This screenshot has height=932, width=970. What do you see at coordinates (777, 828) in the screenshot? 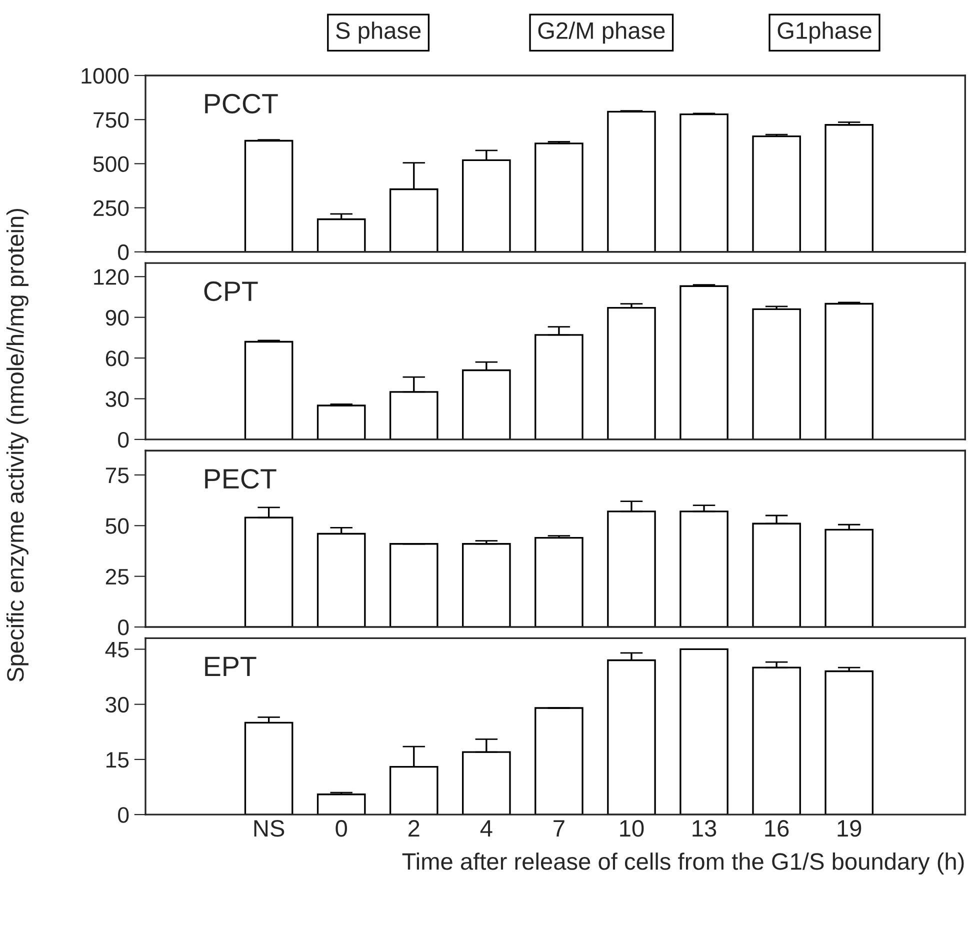
I see `x-tick-label: 16` at bounding box center [777, 828].